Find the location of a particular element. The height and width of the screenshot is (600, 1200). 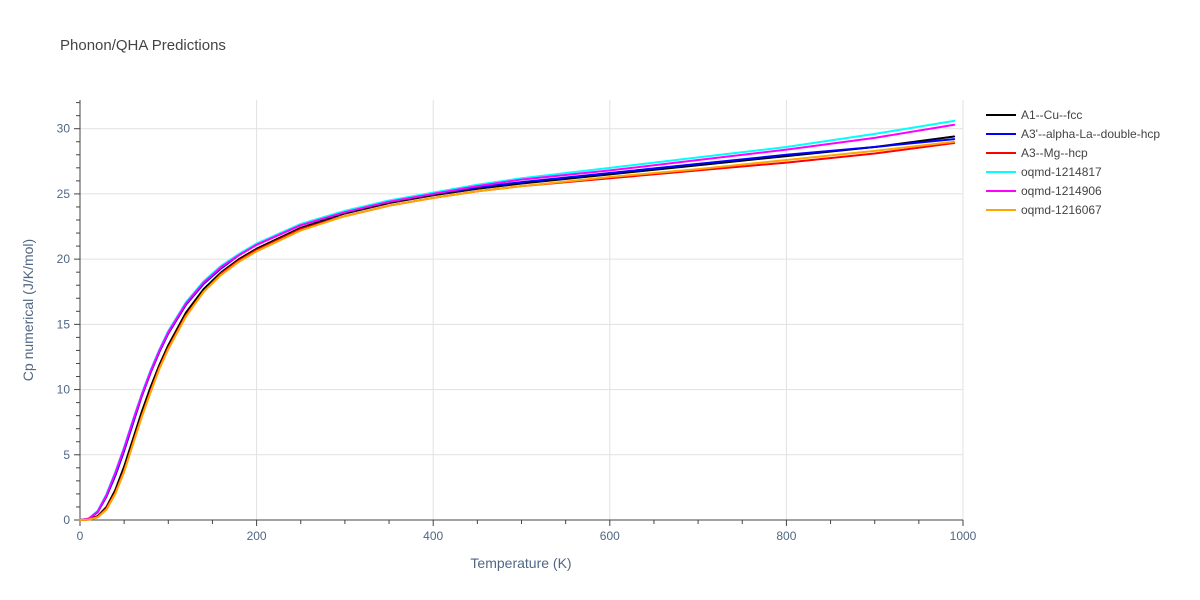

legend-label: A3--Mg--hcp is located at coordinates (1054, 153).